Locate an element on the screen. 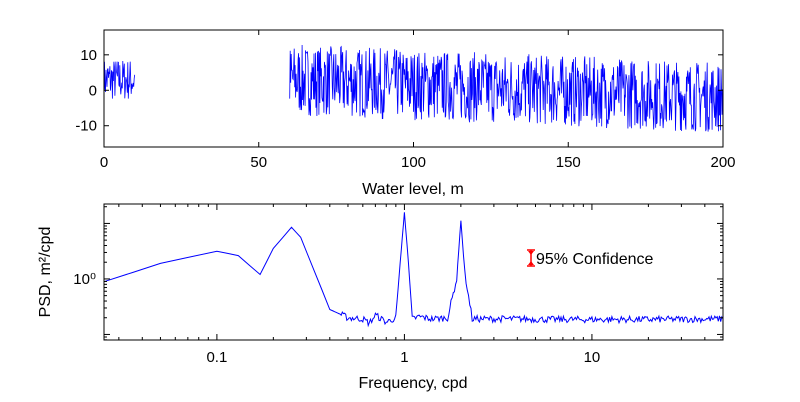  top-x-tick-label: 50 is located at coordinates (258, 162).